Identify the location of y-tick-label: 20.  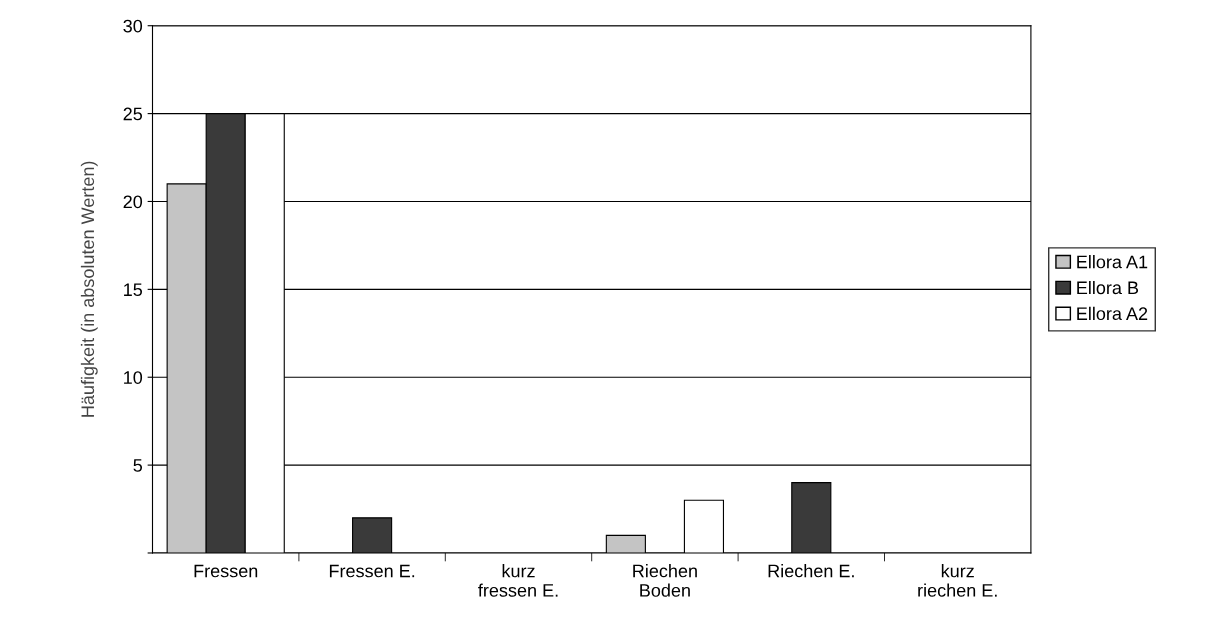
(133, 202).